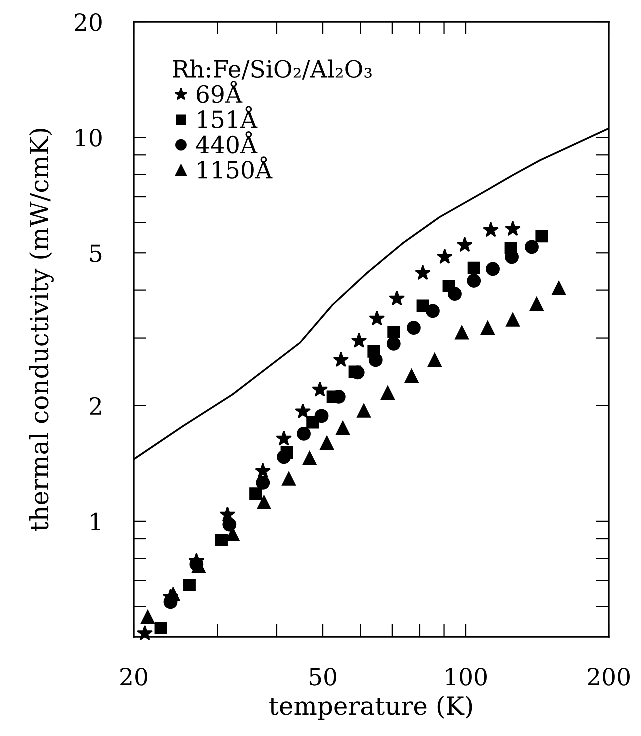 This screenshot has width=641, height=736. What do you see at coordinates (96, 406) in the screenshot?
I see `y-tick-label: 2` at bounding box center [96, 406].